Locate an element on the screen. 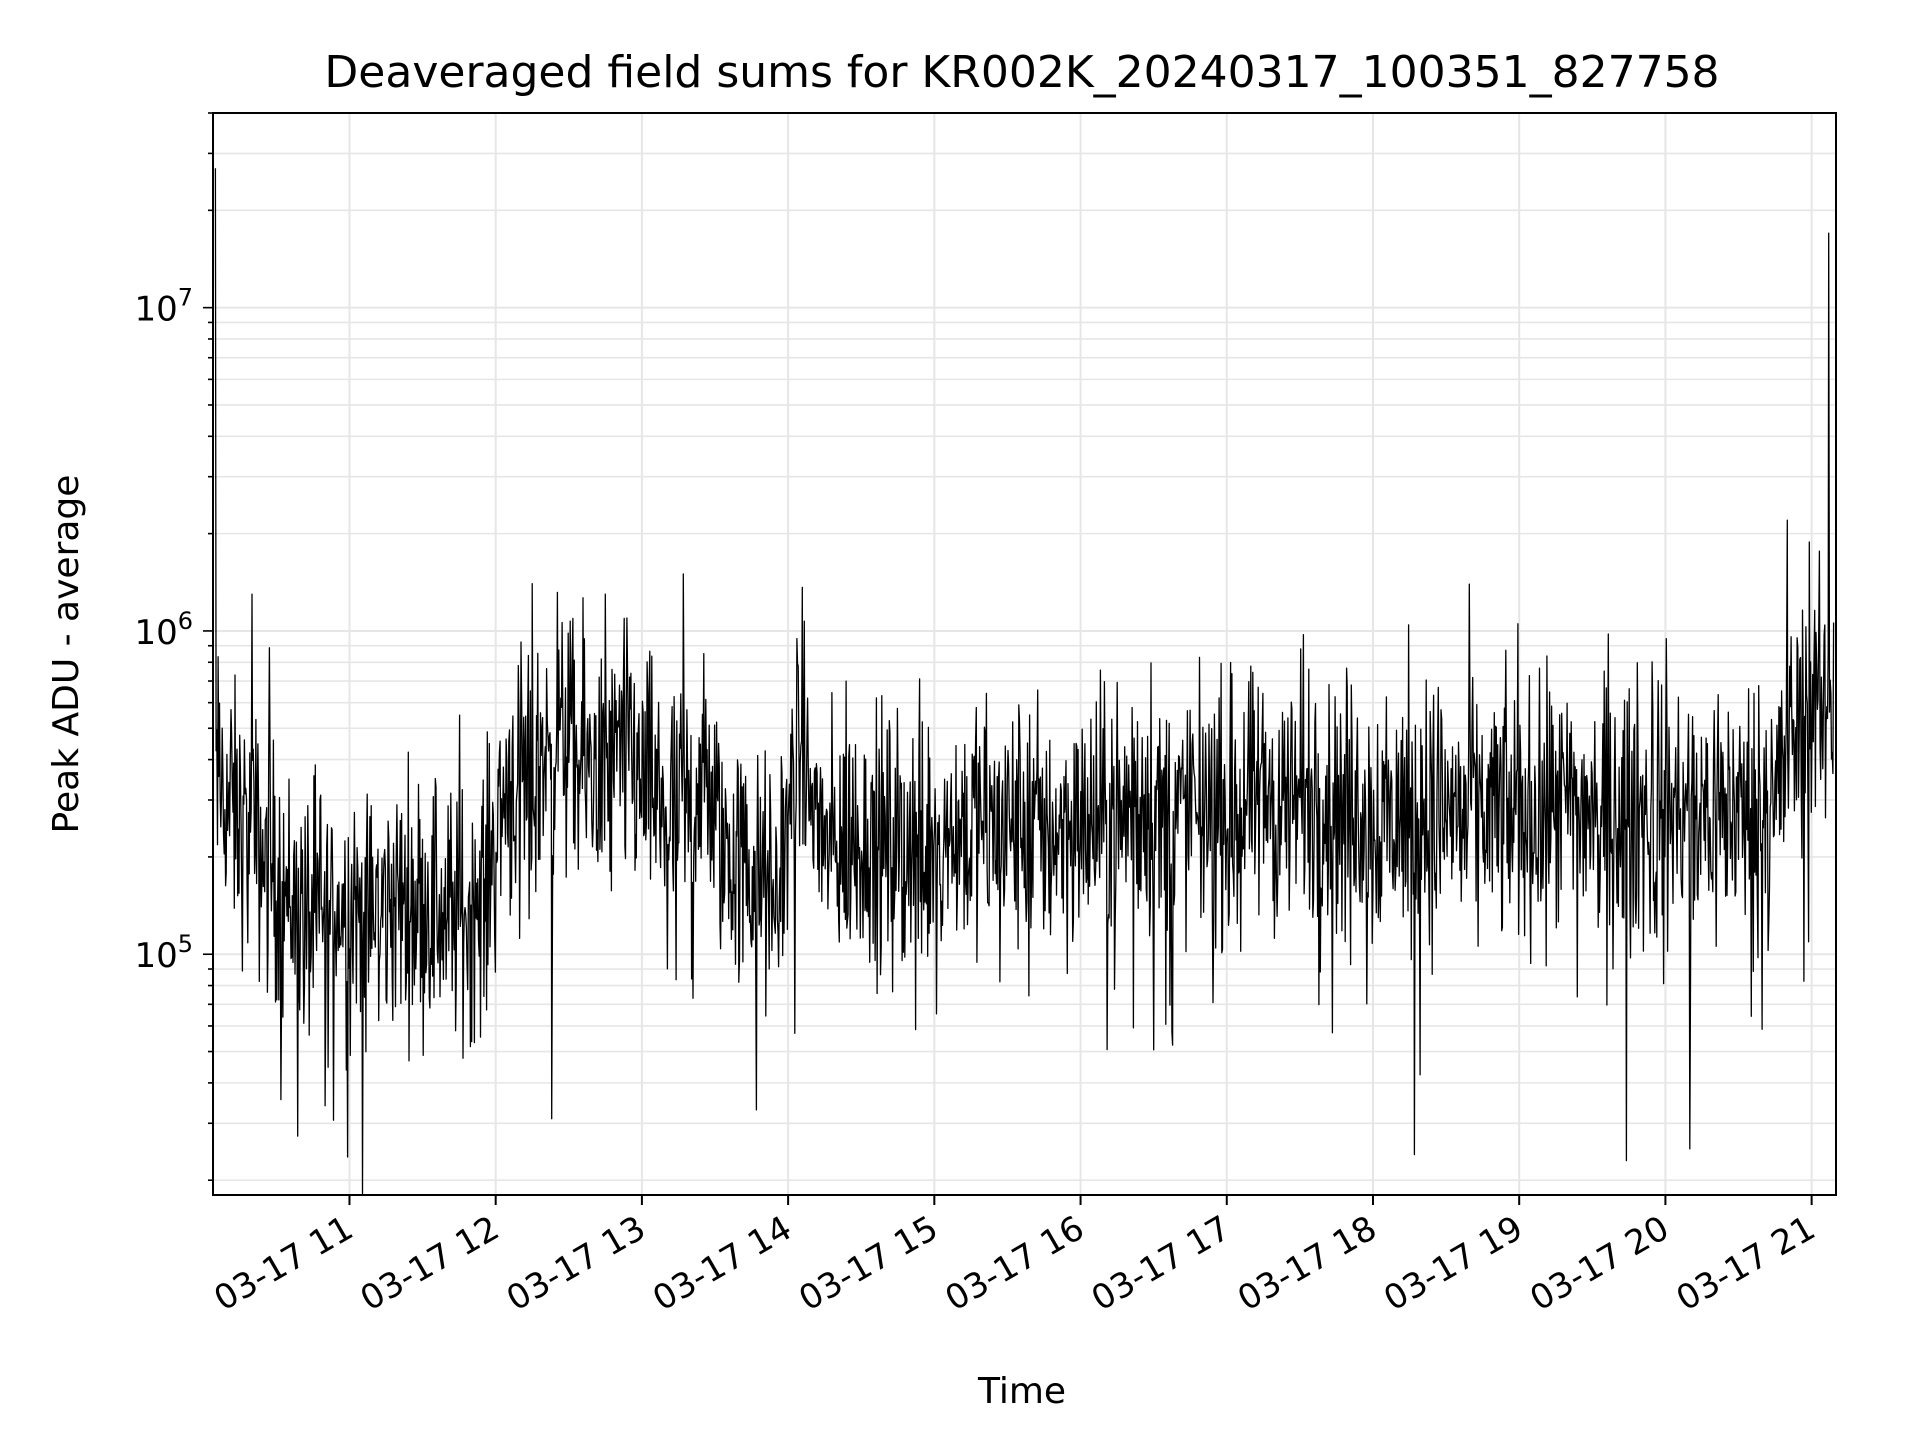  x-tick-label: 03-17 11 is located at coordinates (284, 1263).